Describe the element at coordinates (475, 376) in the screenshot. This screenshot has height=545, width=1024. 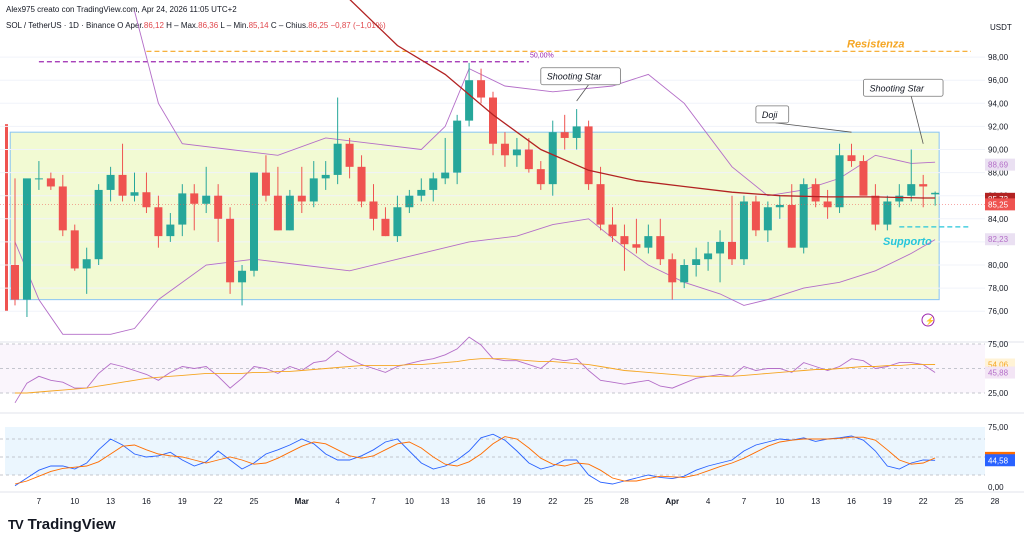
I see `rsi-ma-line` at that location.